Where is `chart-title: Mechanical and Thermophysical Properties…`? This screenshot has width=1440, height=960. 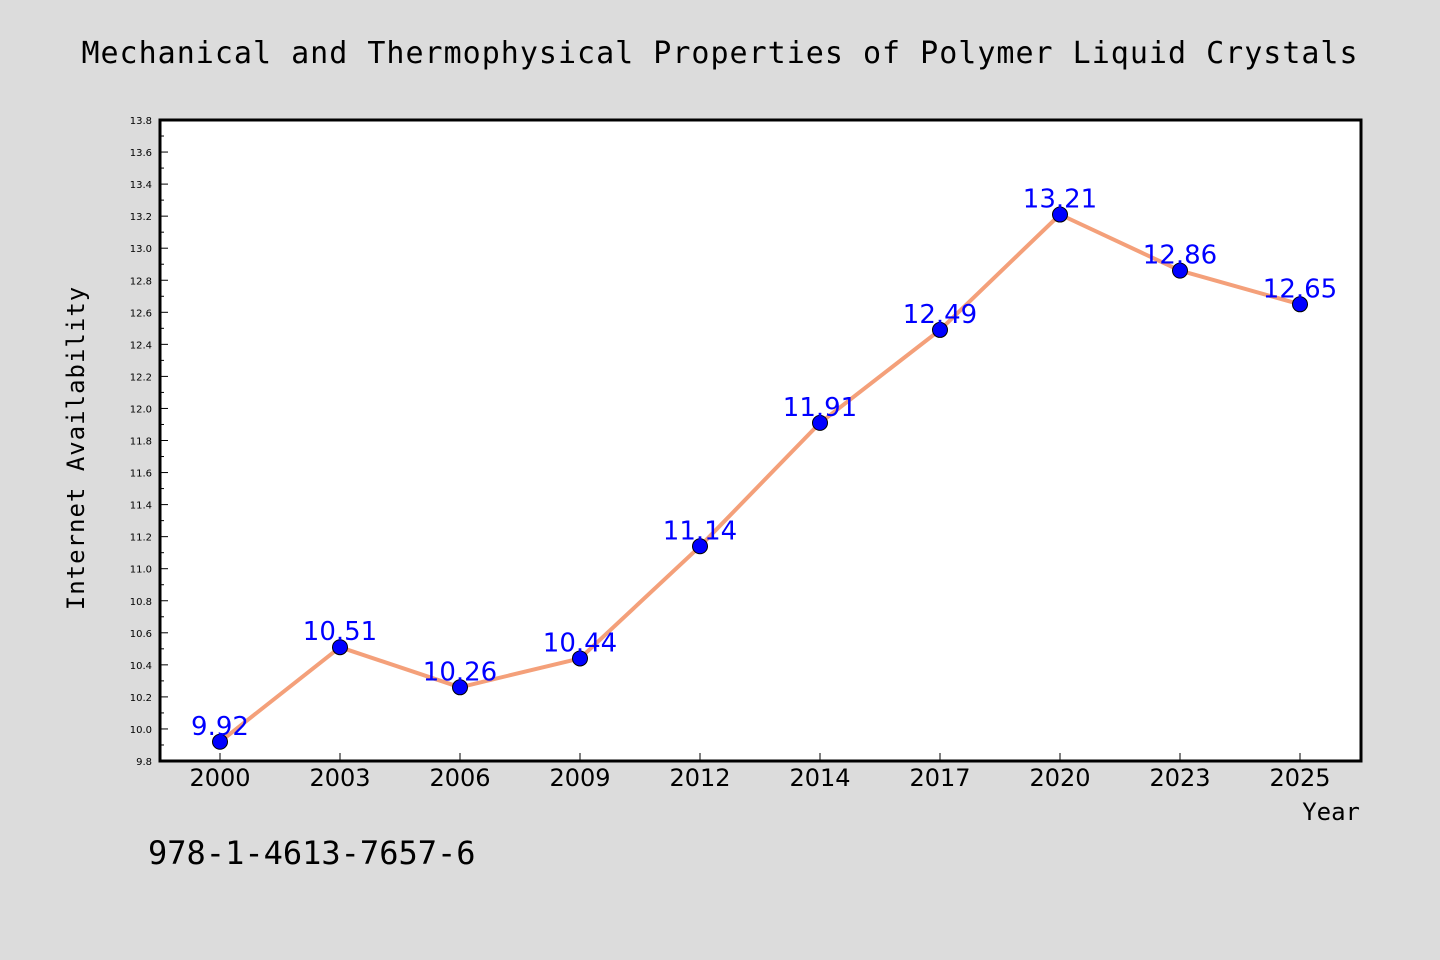
chart-title: Mechanical and Thermophysical Properties… is located at coordinates (719, 53).